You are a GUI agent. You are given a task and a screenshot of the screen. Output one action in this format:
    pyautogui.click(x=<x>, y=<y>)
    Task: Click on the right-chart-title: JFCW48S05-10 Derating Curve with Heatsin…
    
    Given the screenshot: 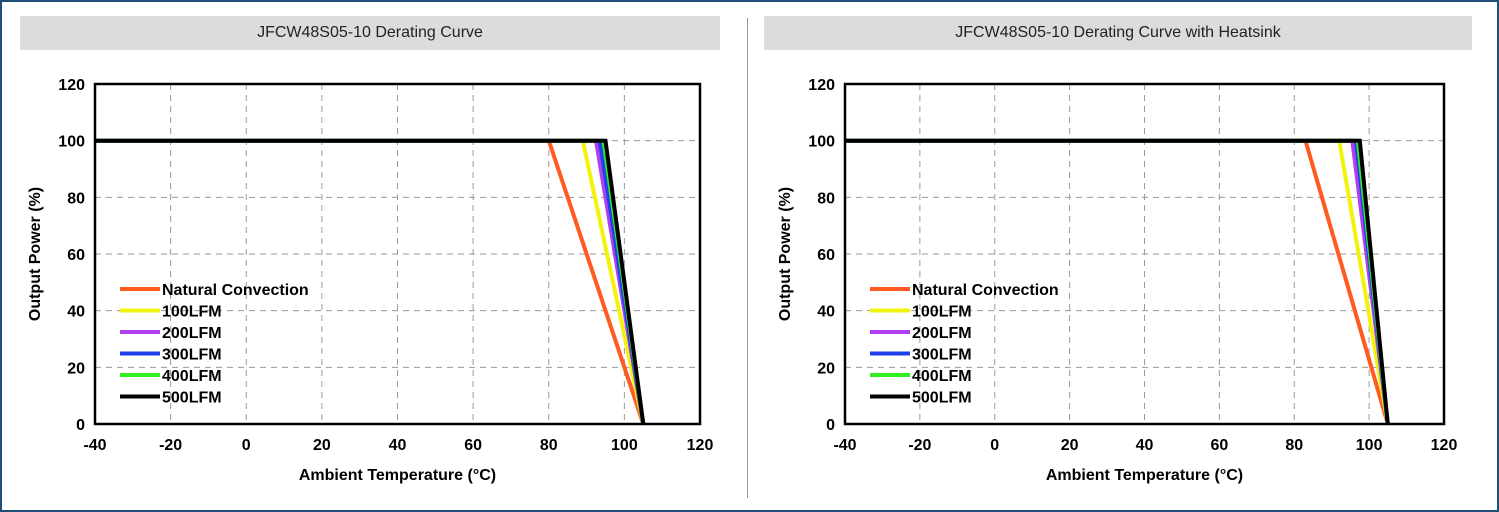 What is the action you would take?
    pyautogui.click(x=1118, y=33)
    